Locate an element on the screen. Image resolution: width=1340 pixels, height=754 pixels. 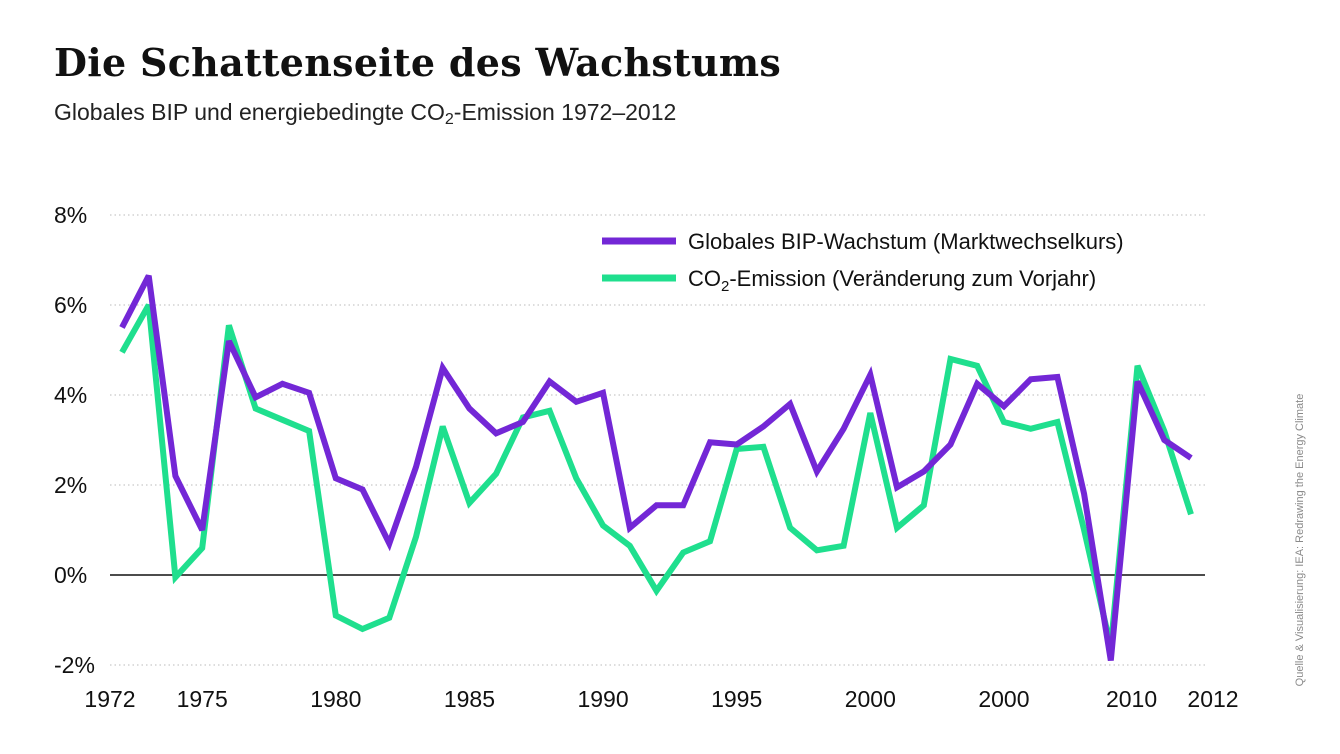
legend-label-co2: CO2-Emission (Veränderung zum Vorjahr) is located at coordinates (892, 280).